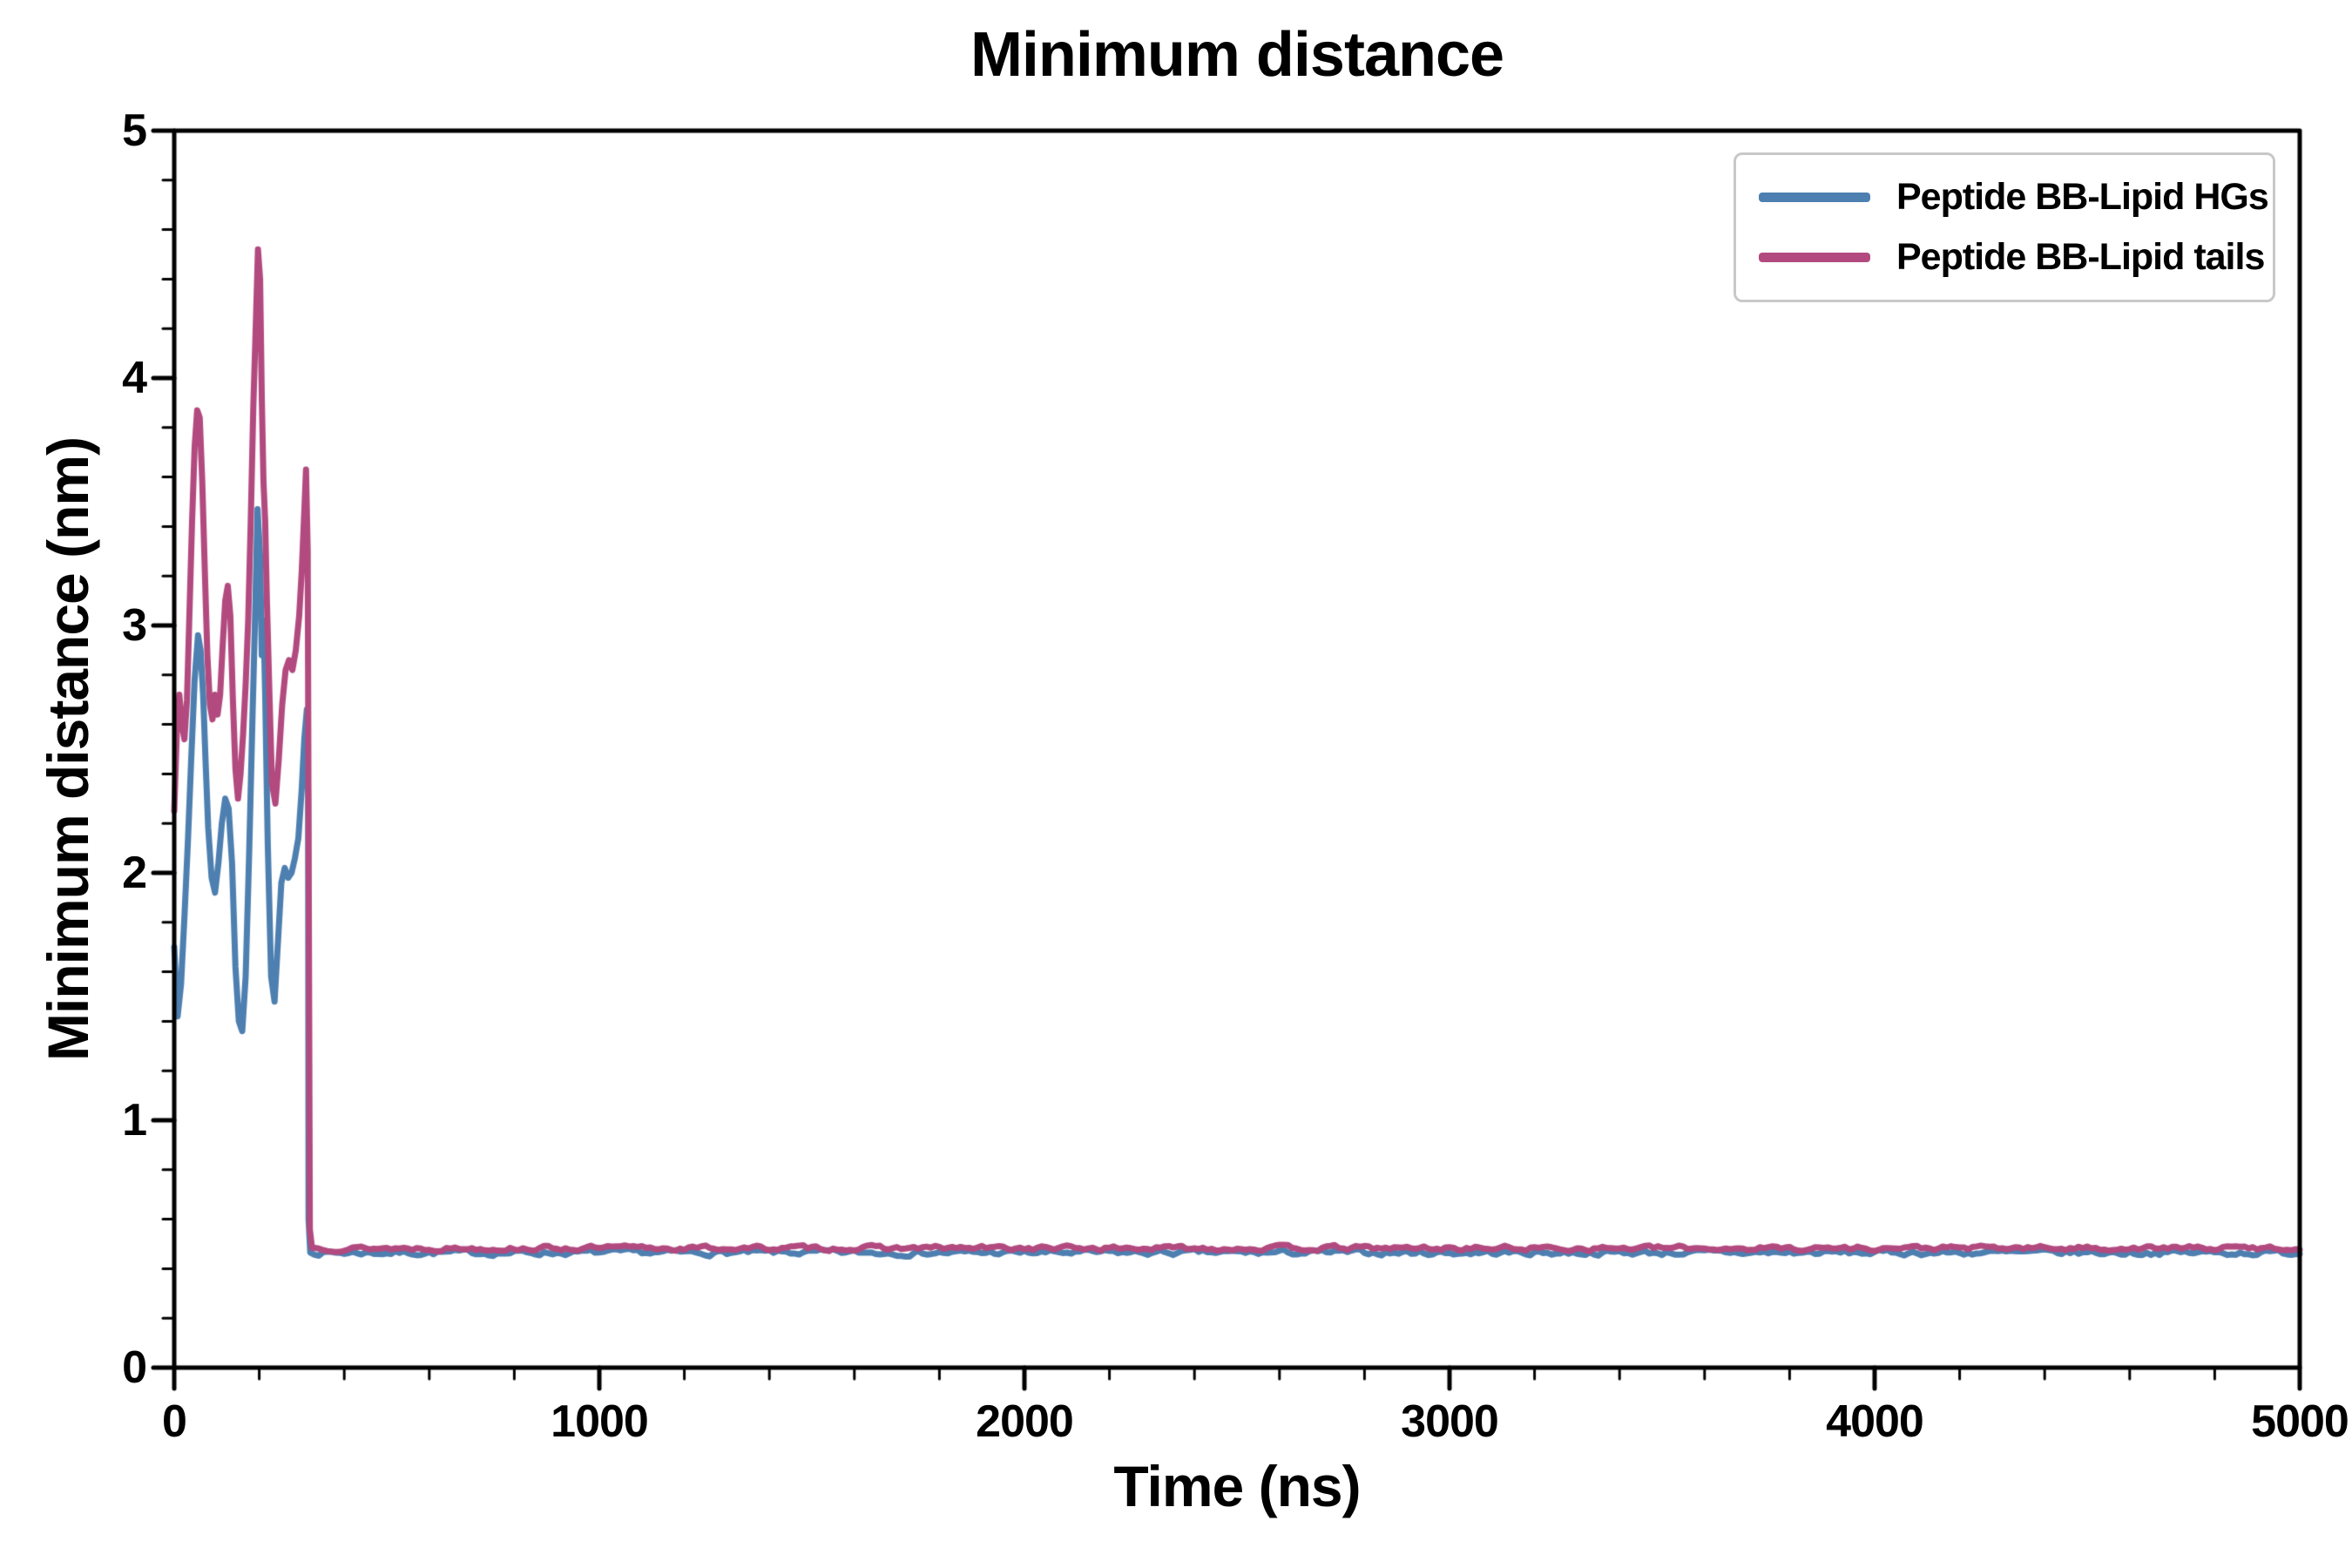  I want to click on y-tick-label: 2, so click(134, 873).